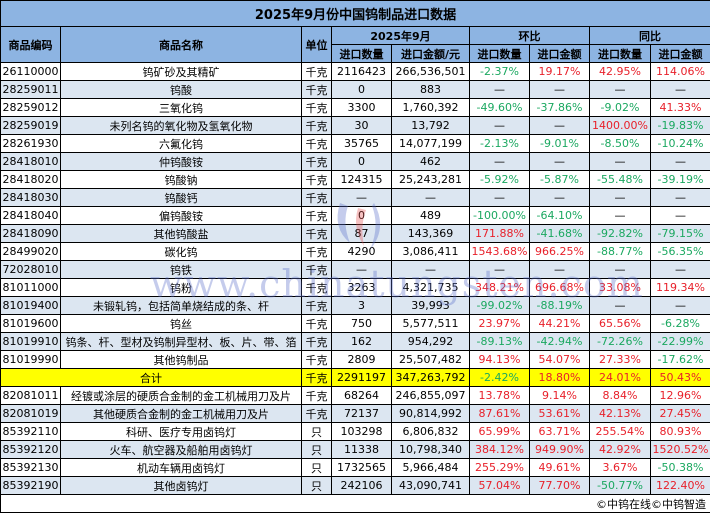 The height and width of the screenshot is (513, 710). What do you see at coordinates (679, 71) in the screenshot?
I see `cell-yoy-amount: 114.06%` at bounding box center [679, 71].